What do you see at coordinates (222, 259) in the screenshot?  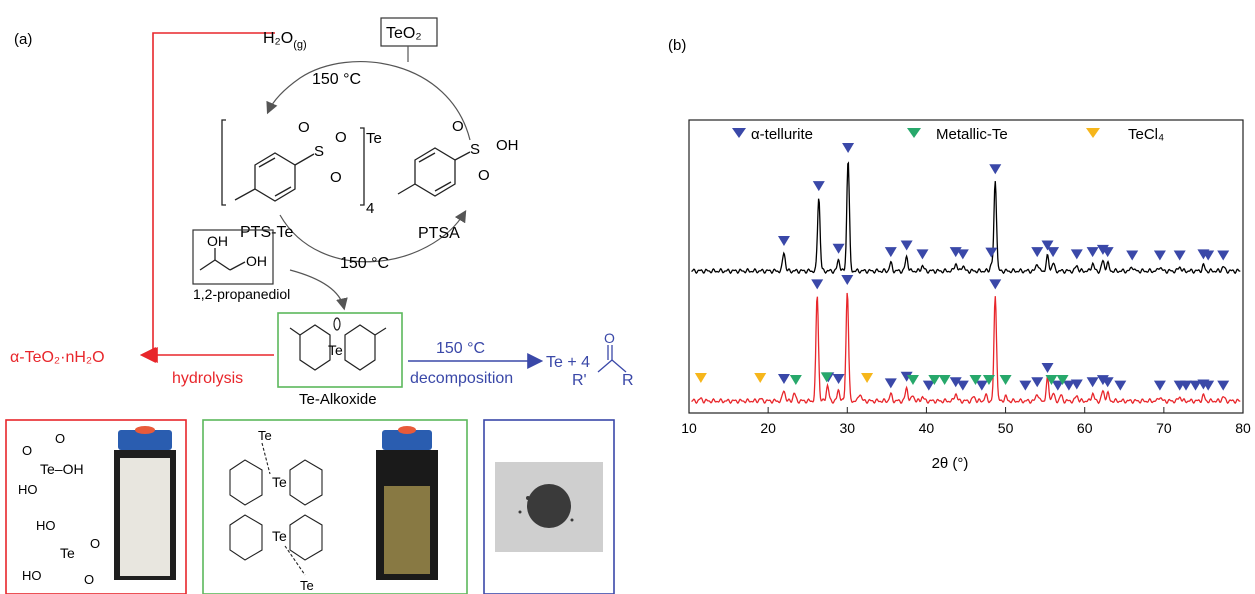 I see `propanediol-structure` at bounding box center [222, 259].